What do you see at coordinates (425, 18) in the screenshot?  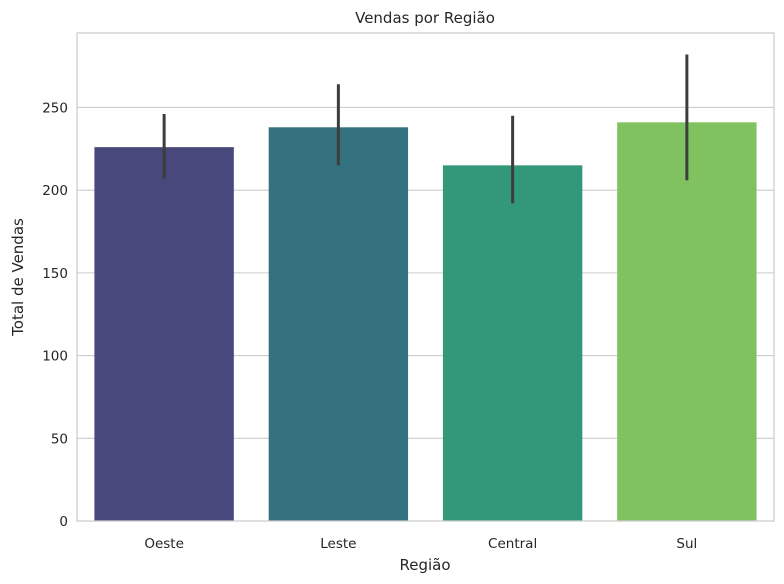 I see `chart-title: Vendas por Região` at bounding box center [425, 18].